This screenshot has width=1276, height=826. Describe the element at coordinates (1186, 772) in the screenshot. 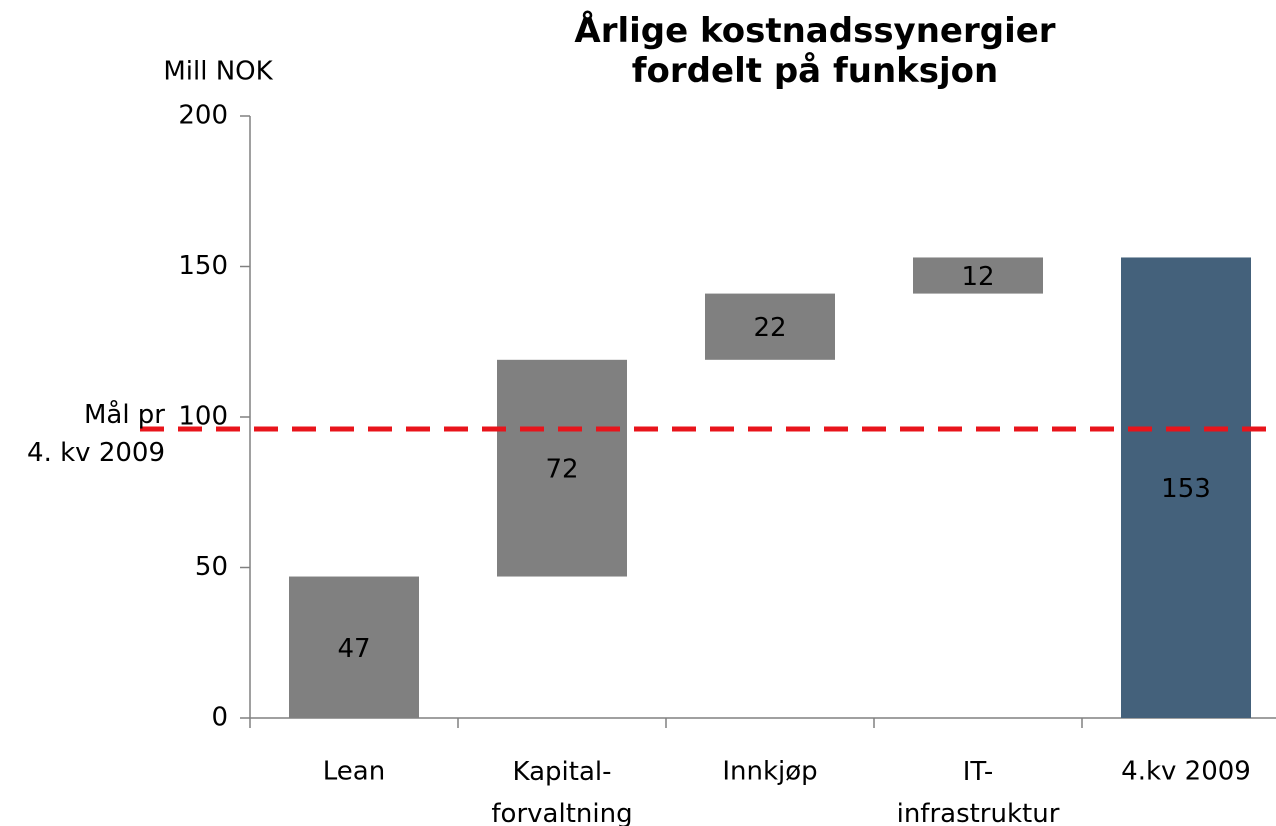

I see `x-tick-label: 4.kv 2009` at that location.